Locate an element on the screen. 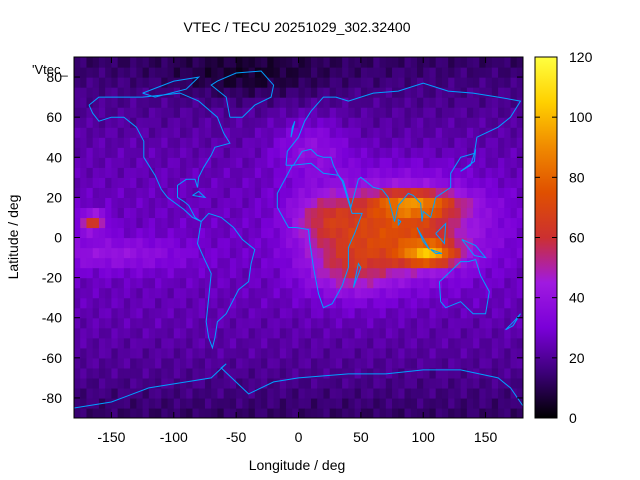  x-tick-label: 150 is located at coordinates (486, 437).